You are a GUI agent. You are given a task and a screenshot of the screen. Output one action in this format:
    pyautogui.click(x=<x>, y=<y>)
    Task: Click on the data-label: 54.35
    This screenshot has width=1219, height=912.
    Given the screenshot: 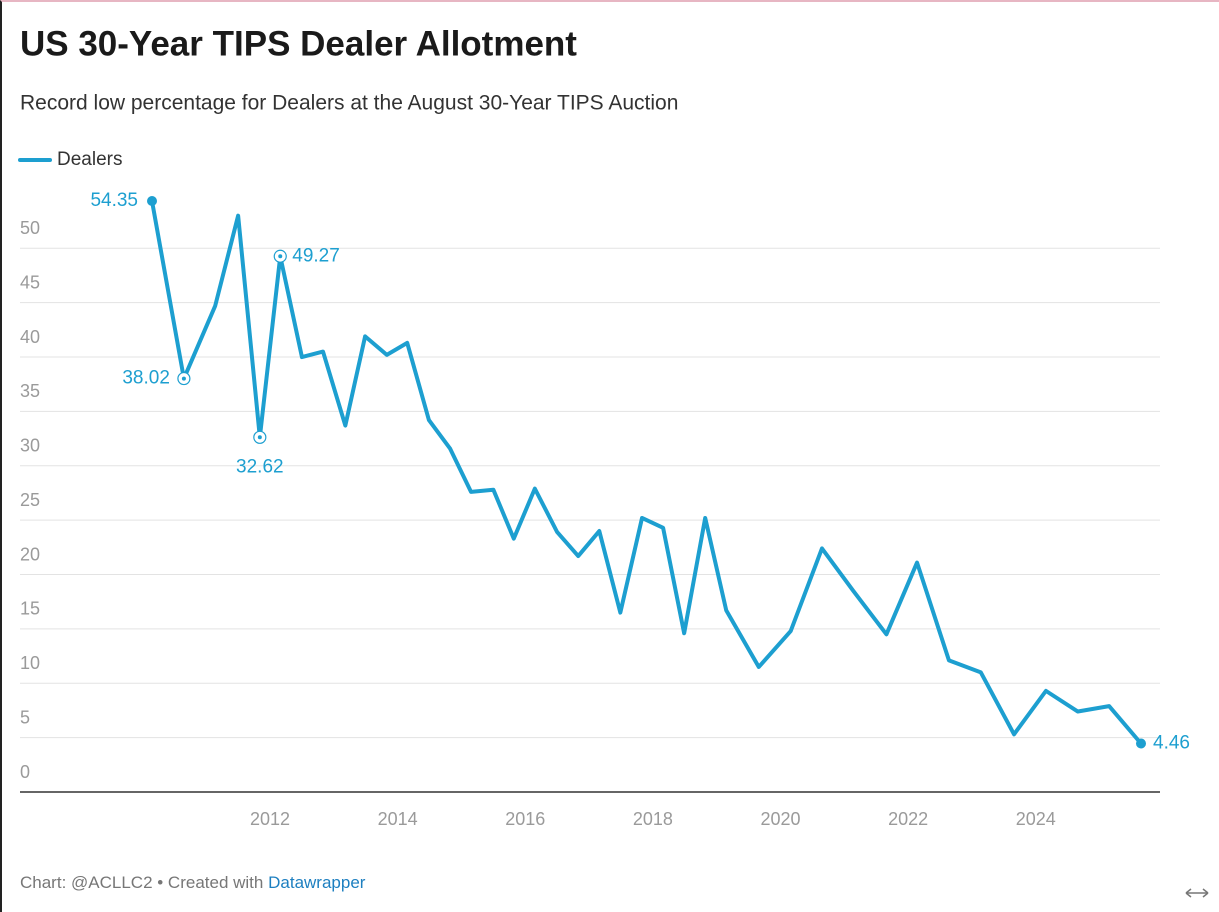 What is the action you would take?
    pyautogui.click(x=114, y=200)
    